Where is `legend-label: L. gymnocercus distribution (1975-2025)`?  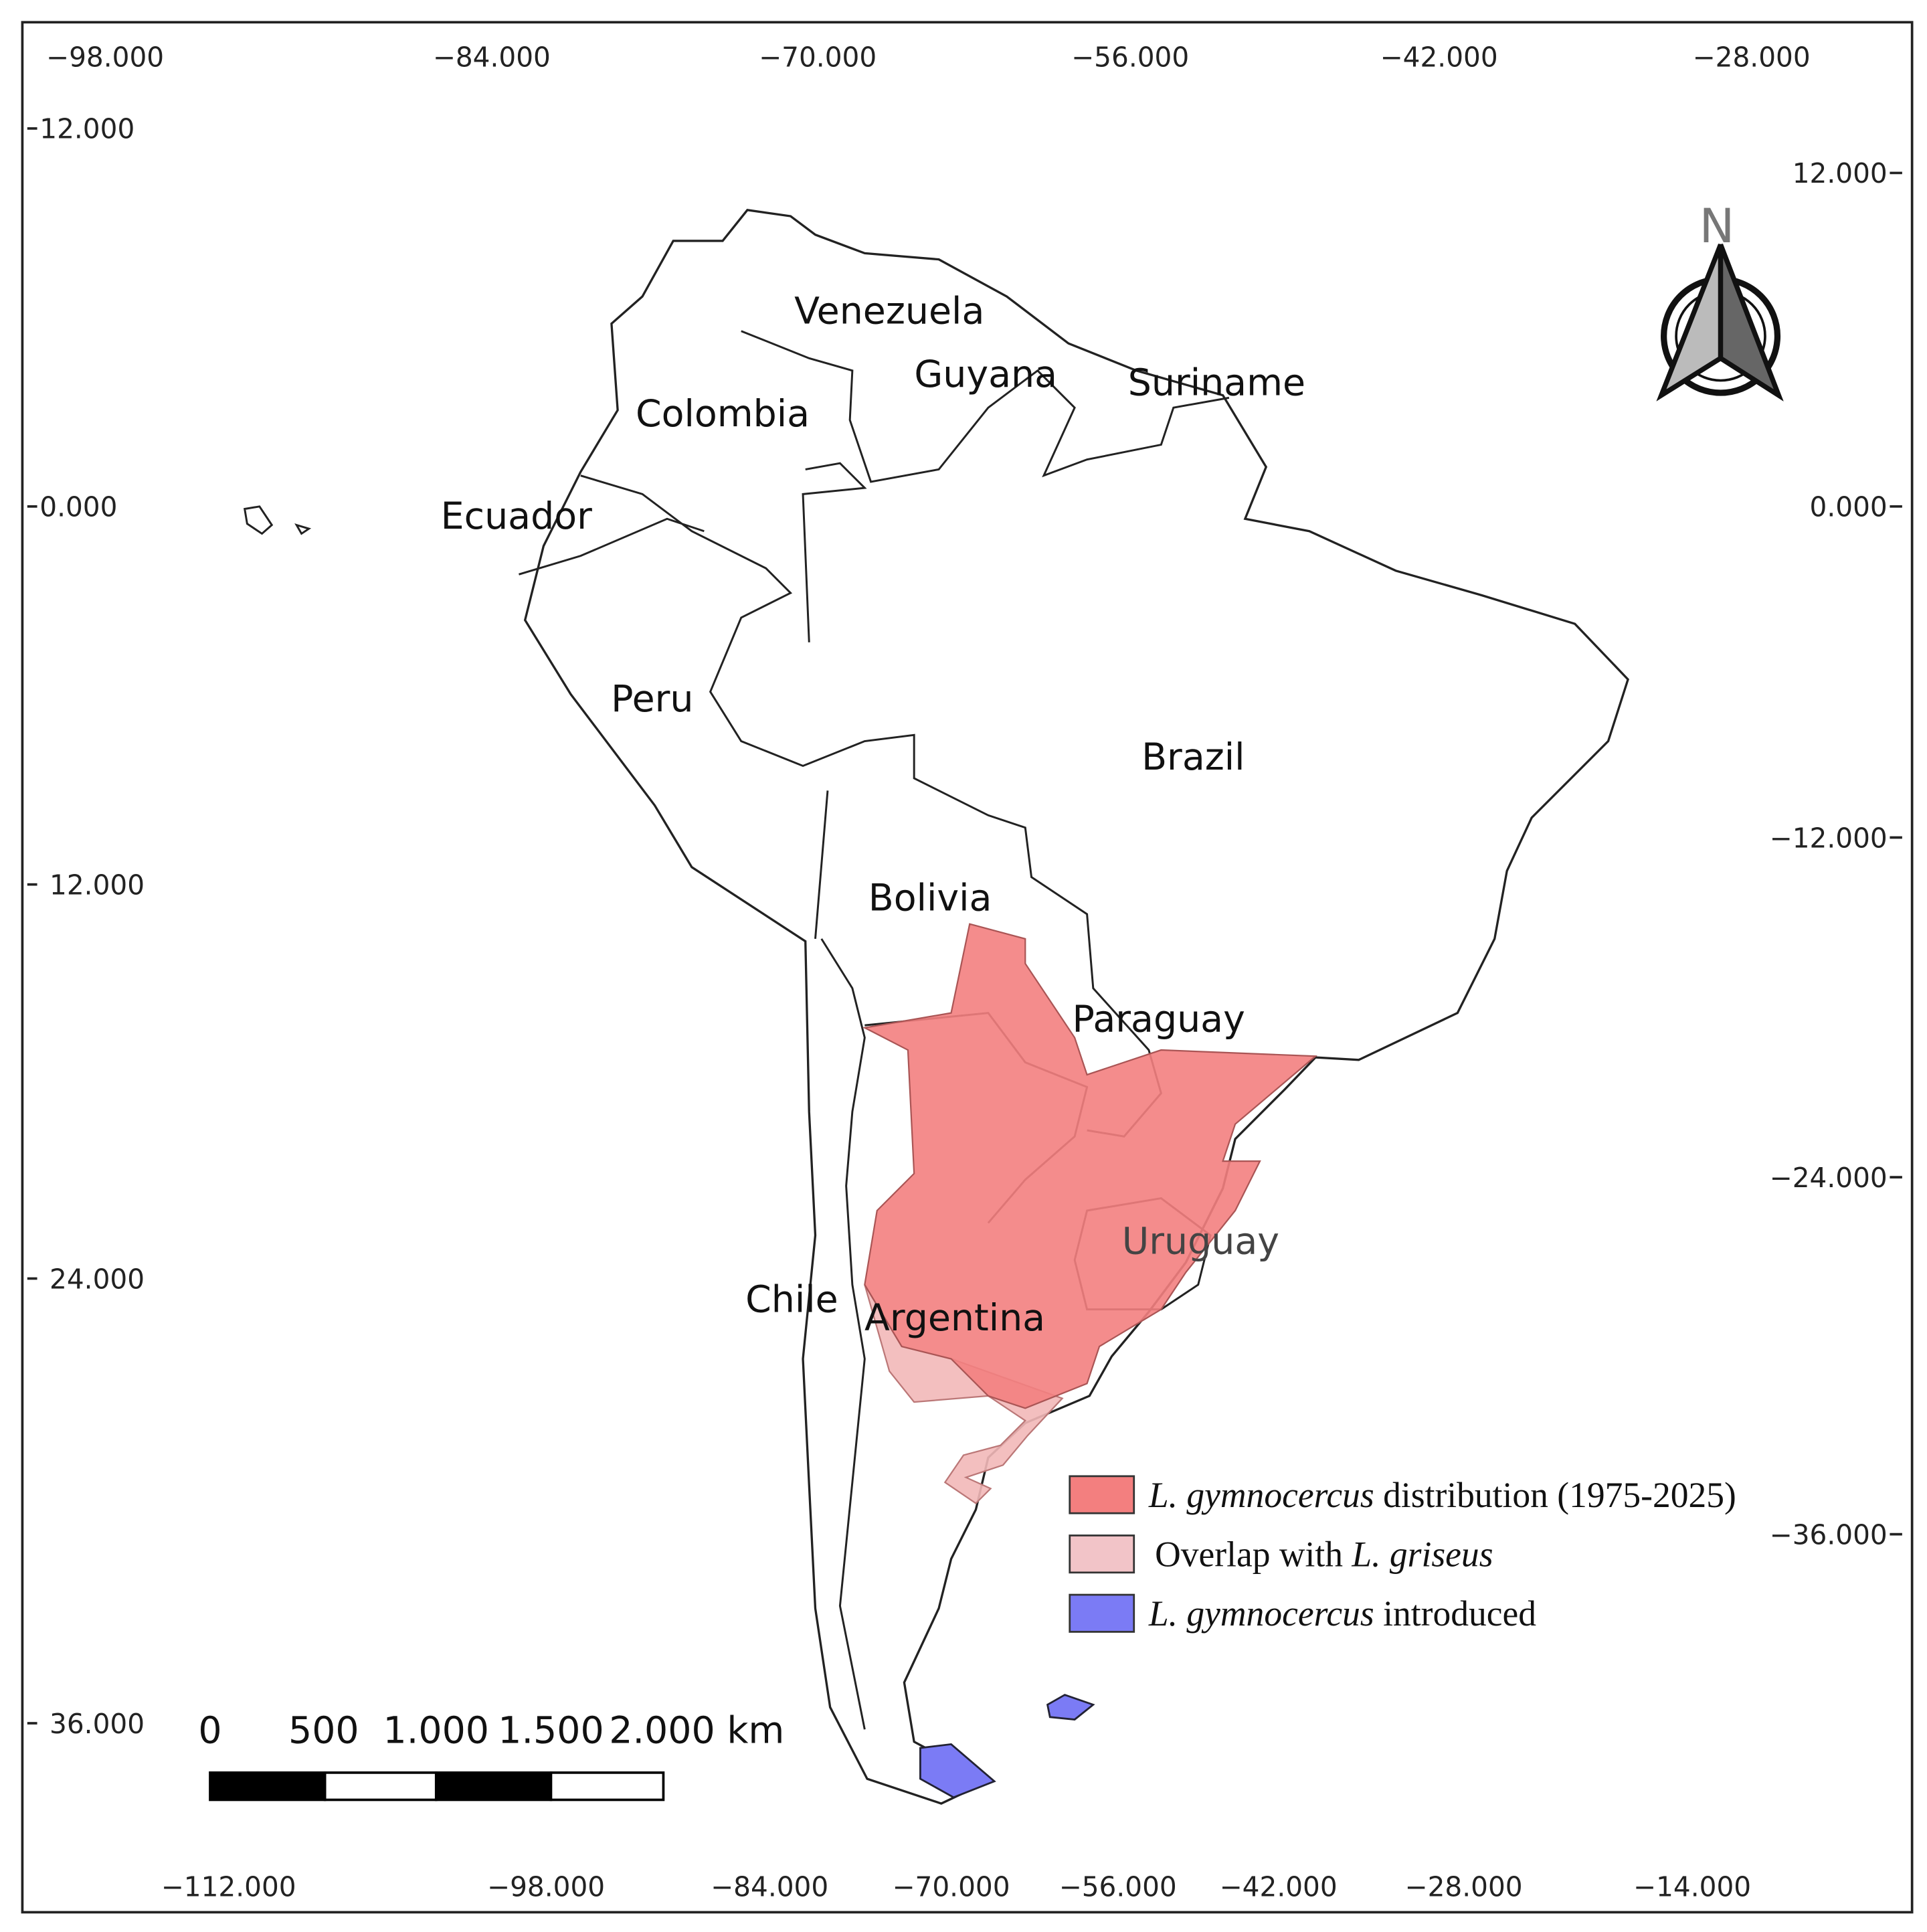
legend-label: L. gymnocercus distribution (1975-2025) is located at coordinates (1442, 1495).